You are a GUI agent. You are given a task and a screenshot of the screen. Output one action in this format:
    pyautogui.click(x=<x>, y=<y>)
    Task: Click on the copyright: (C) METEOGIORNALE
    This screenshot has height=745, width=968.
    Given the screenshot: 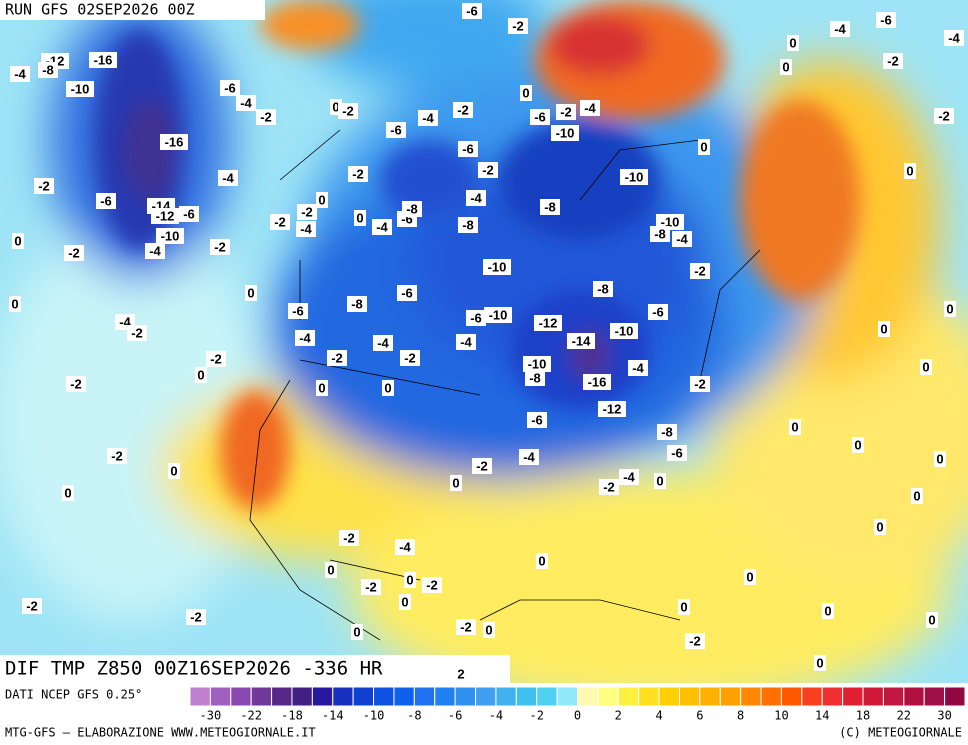 What is the action you would take?
    pyautogui.click(x=900, y=733)
    